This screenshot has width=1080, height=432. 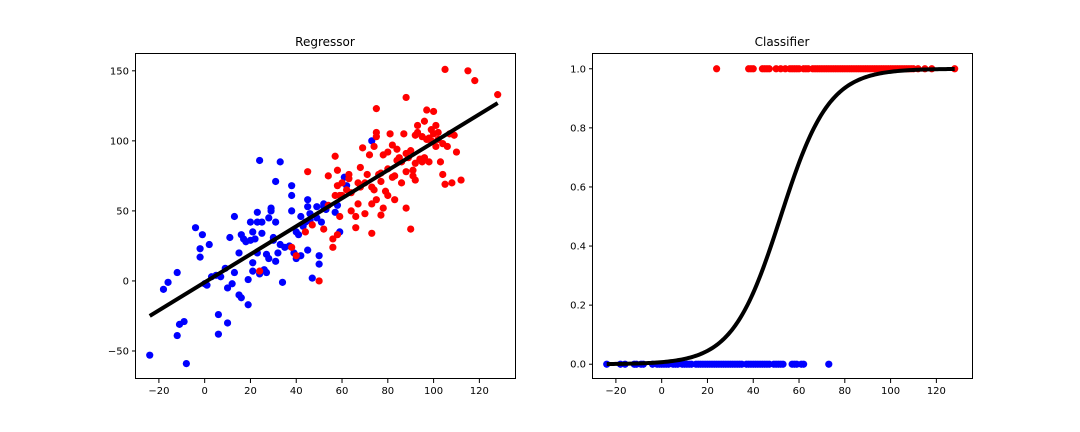 I want to click on classifier-y-tick-label: 0.8, so click(x=578, y=128).